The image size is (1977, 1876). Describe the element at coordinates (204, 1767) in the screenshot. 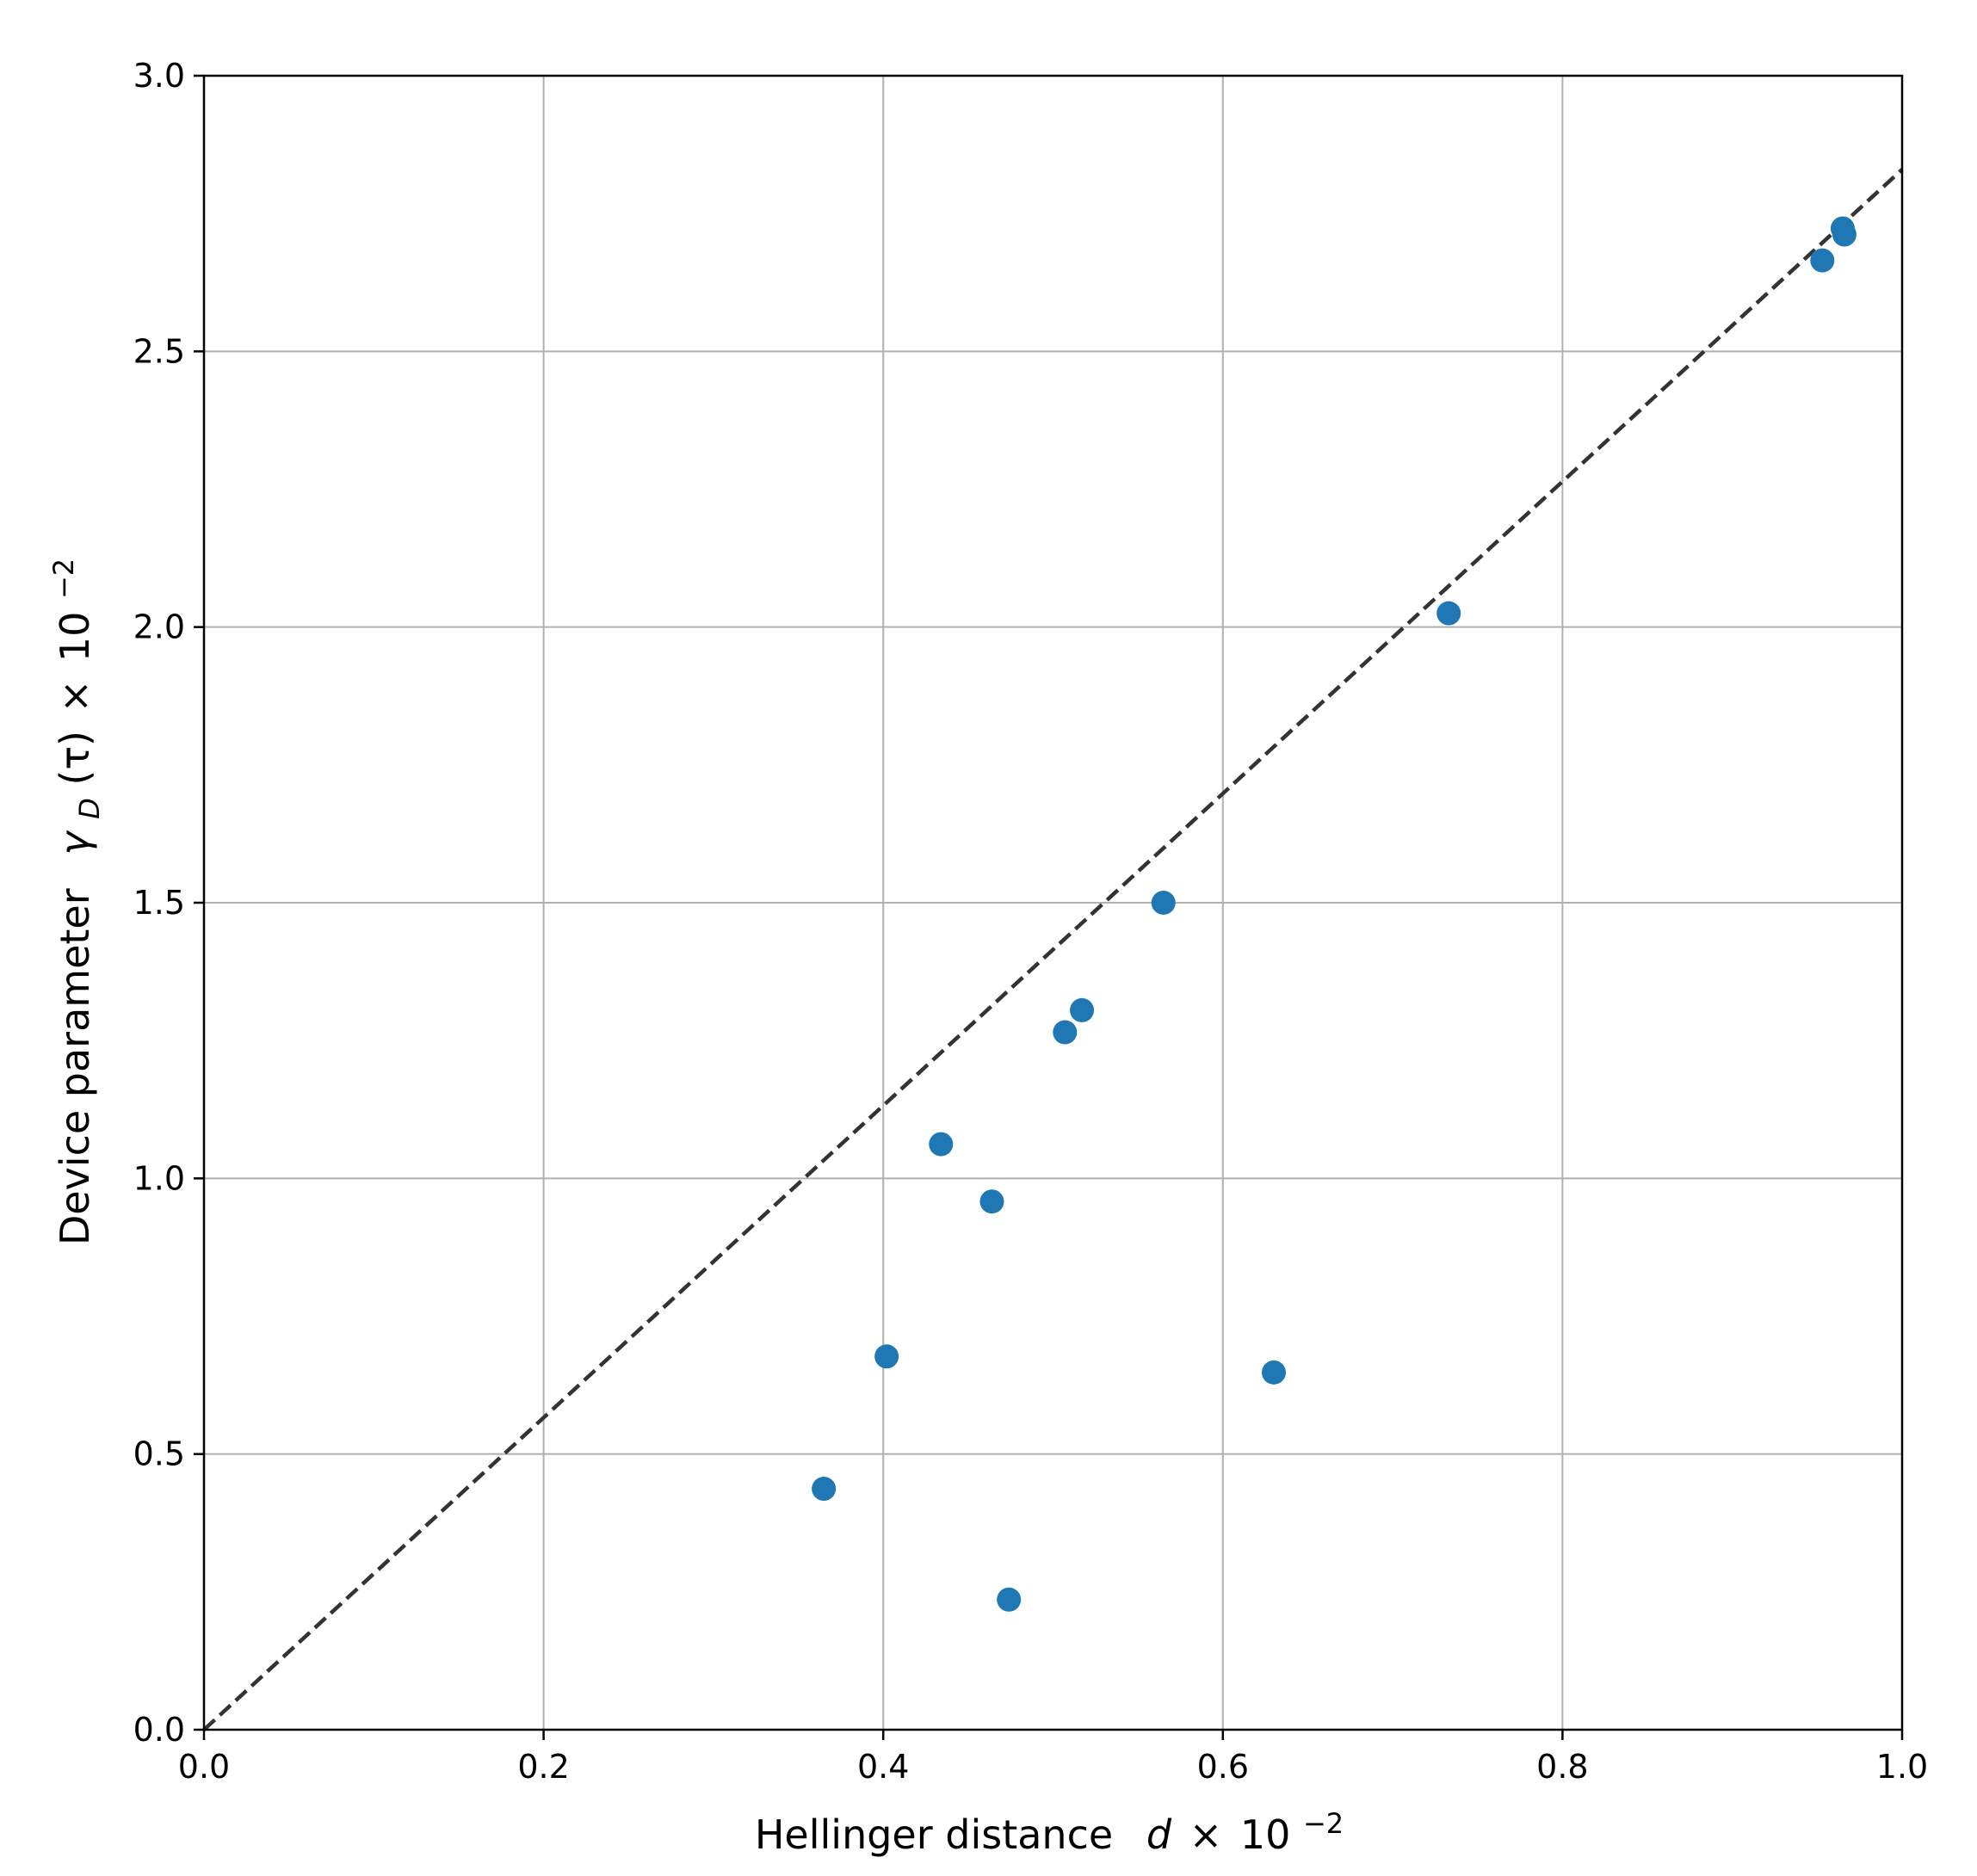

I see `x-tick-label: 0.0` at that location.